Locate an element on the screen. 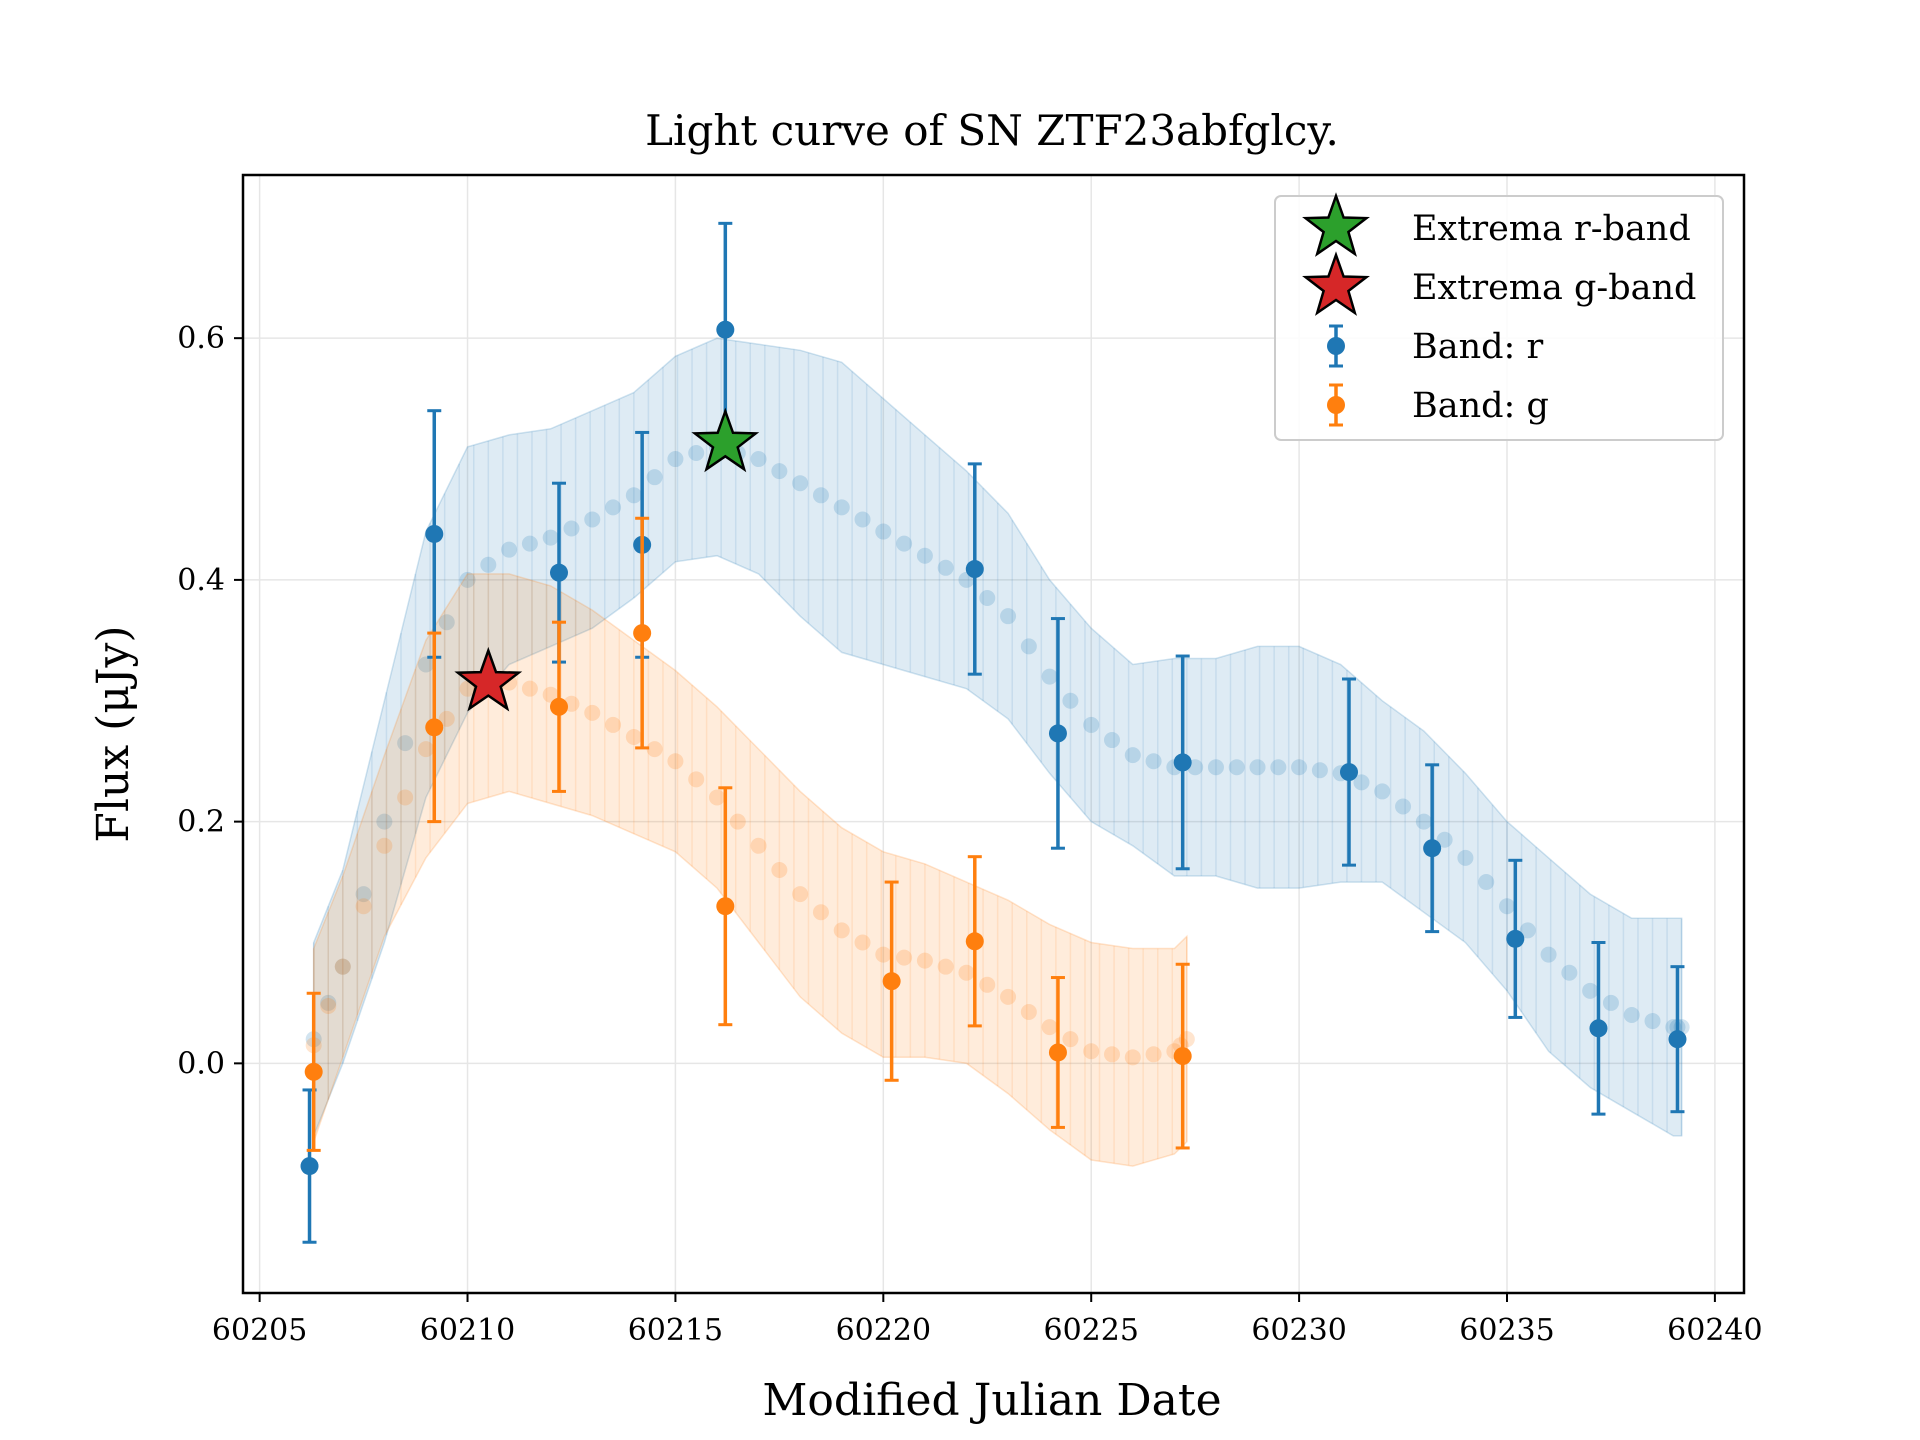  y-tick-label: 0.0 is located at coordinates (201, 1063).